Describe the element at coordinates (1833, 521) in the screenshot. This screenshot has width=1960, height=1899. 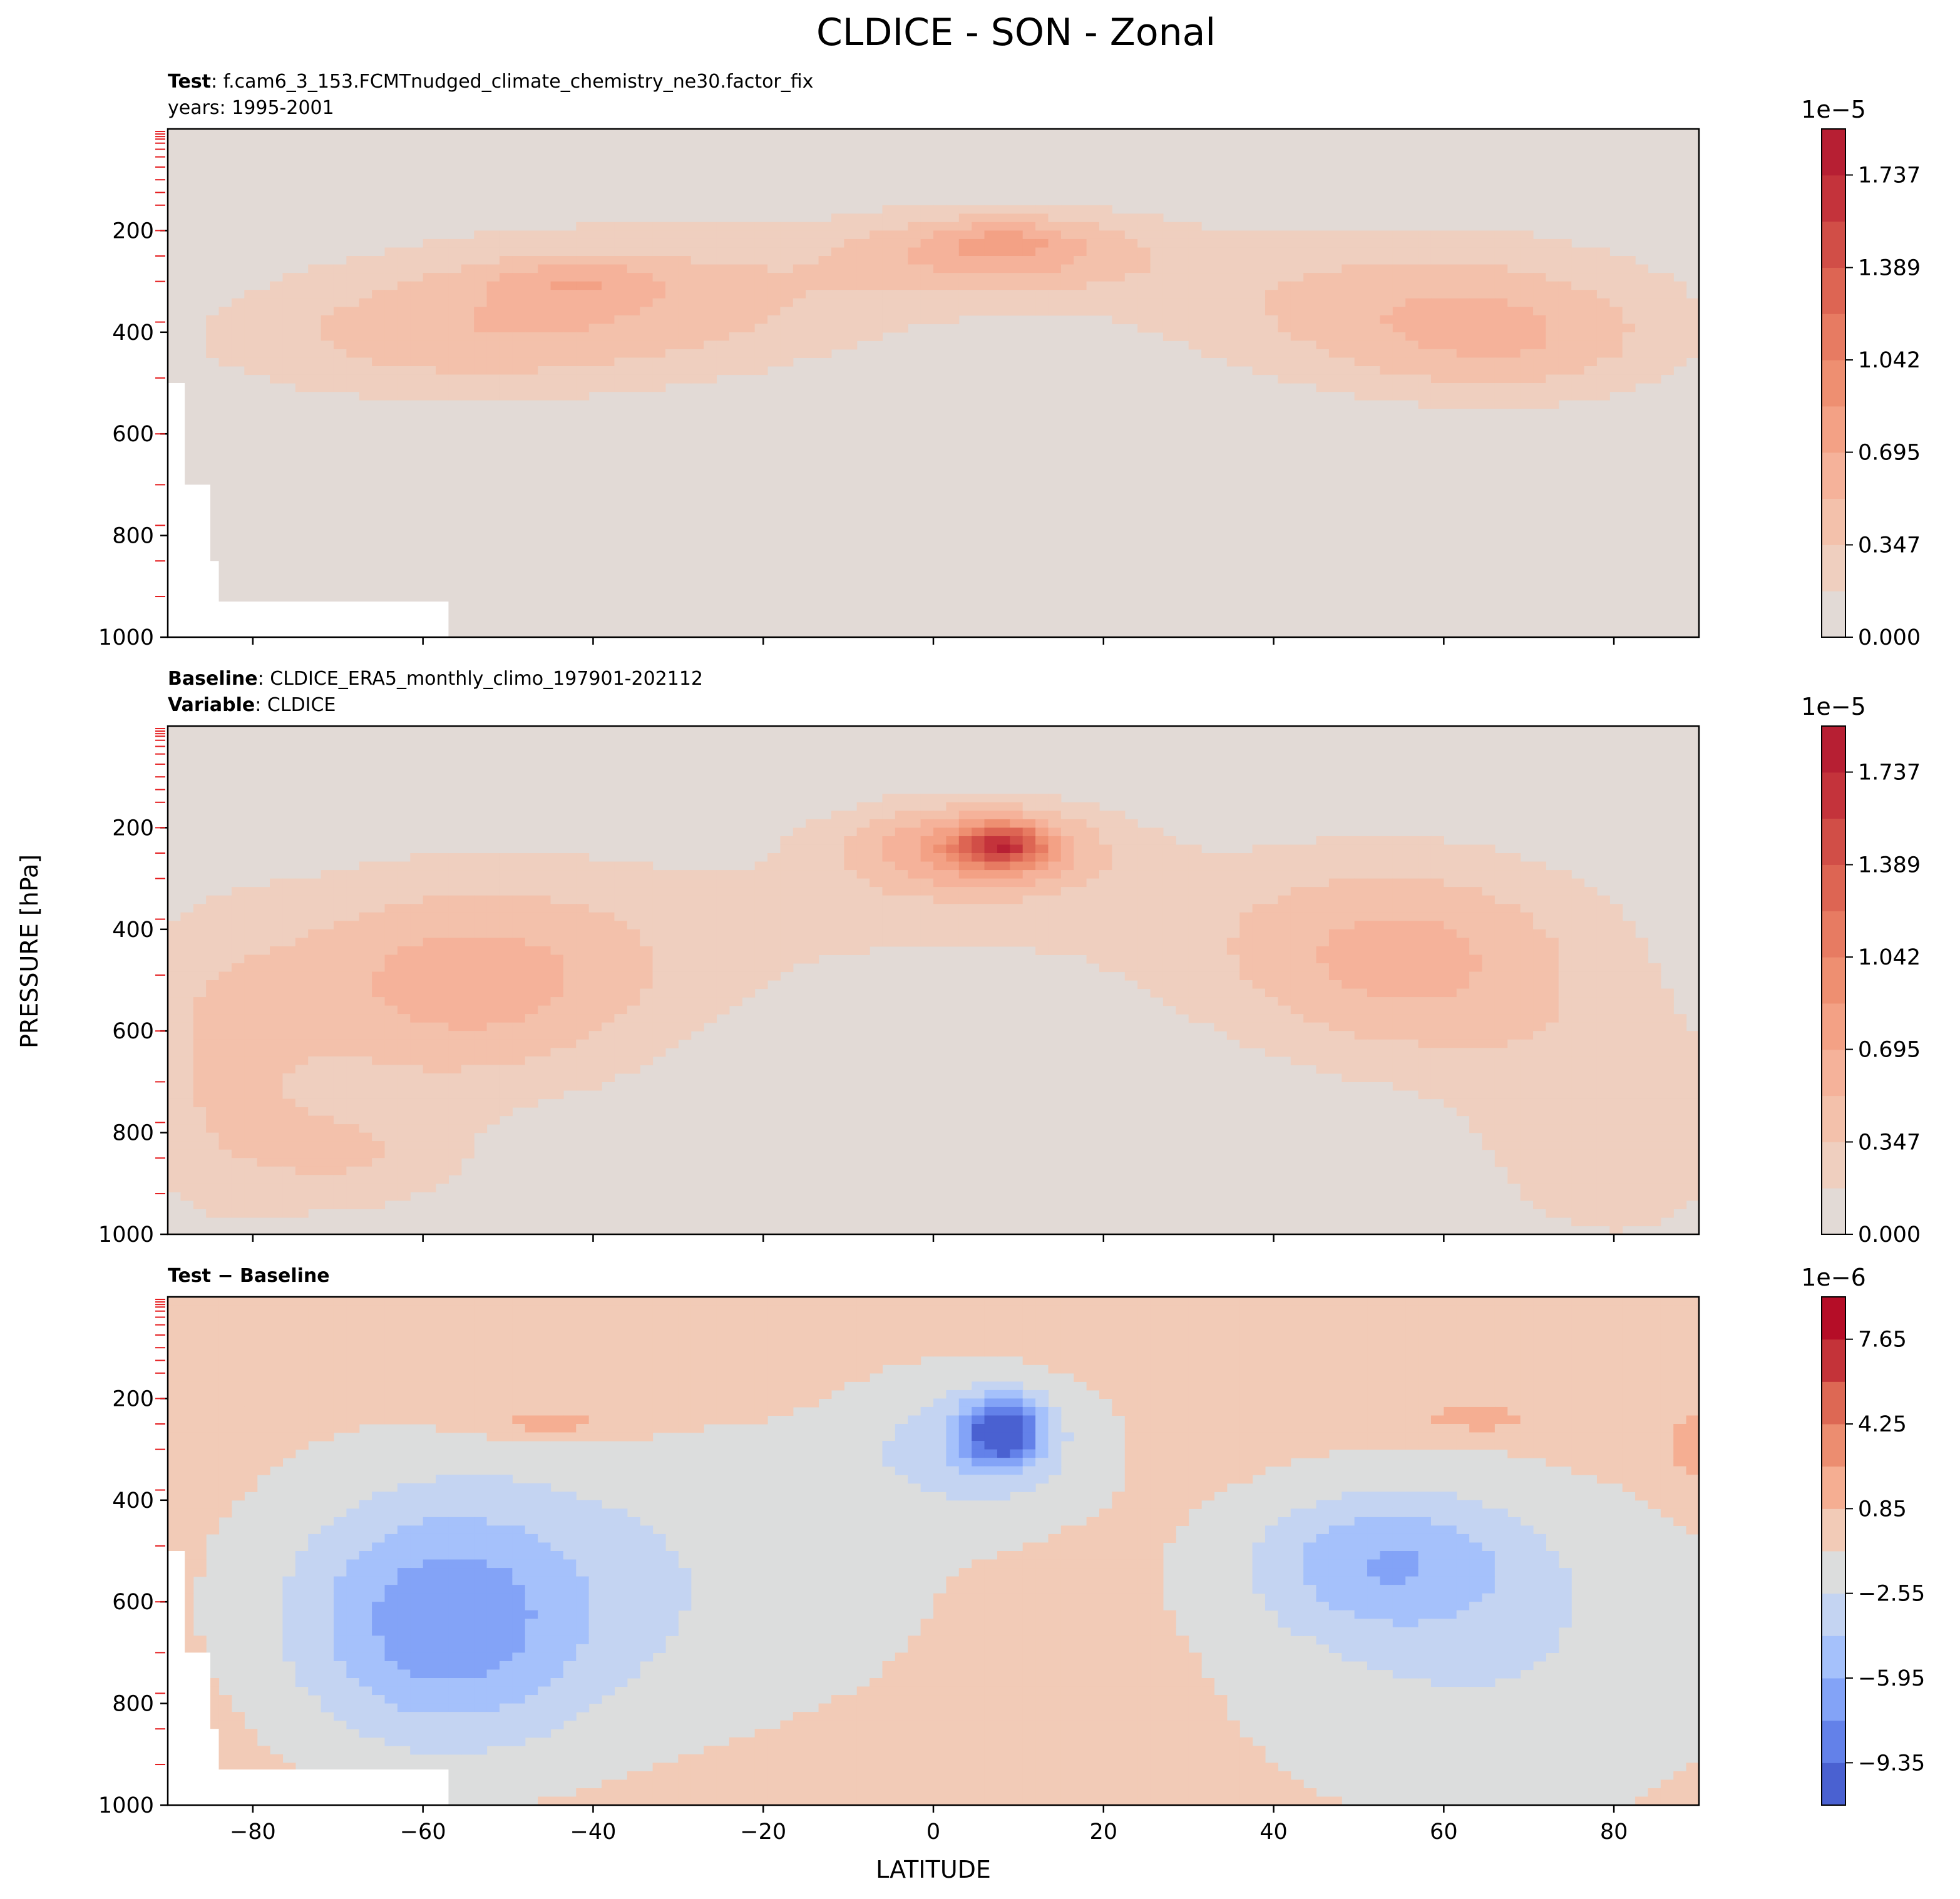
I see `colorbar-segment` at that location.